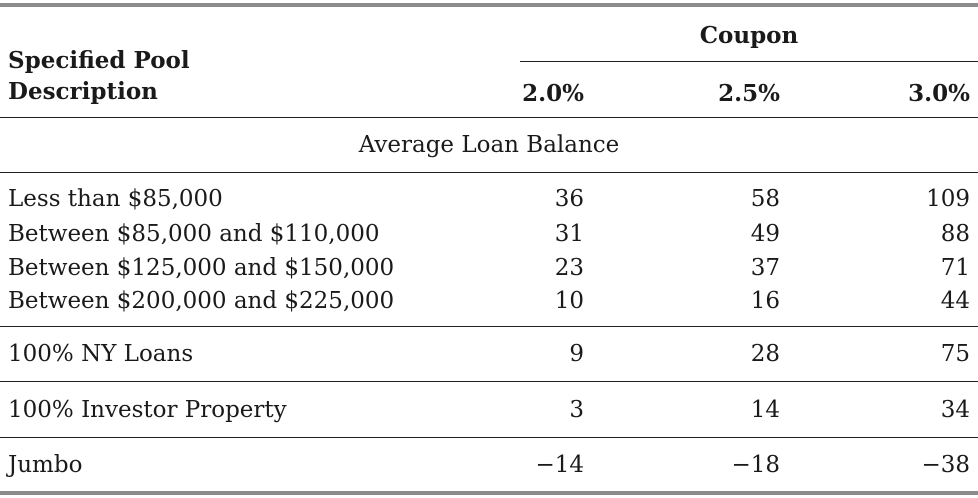 The image size is (978, 498). Describe the element at coordinates (765, 199) in the screenshot. I see `row-value: 58` at that location.